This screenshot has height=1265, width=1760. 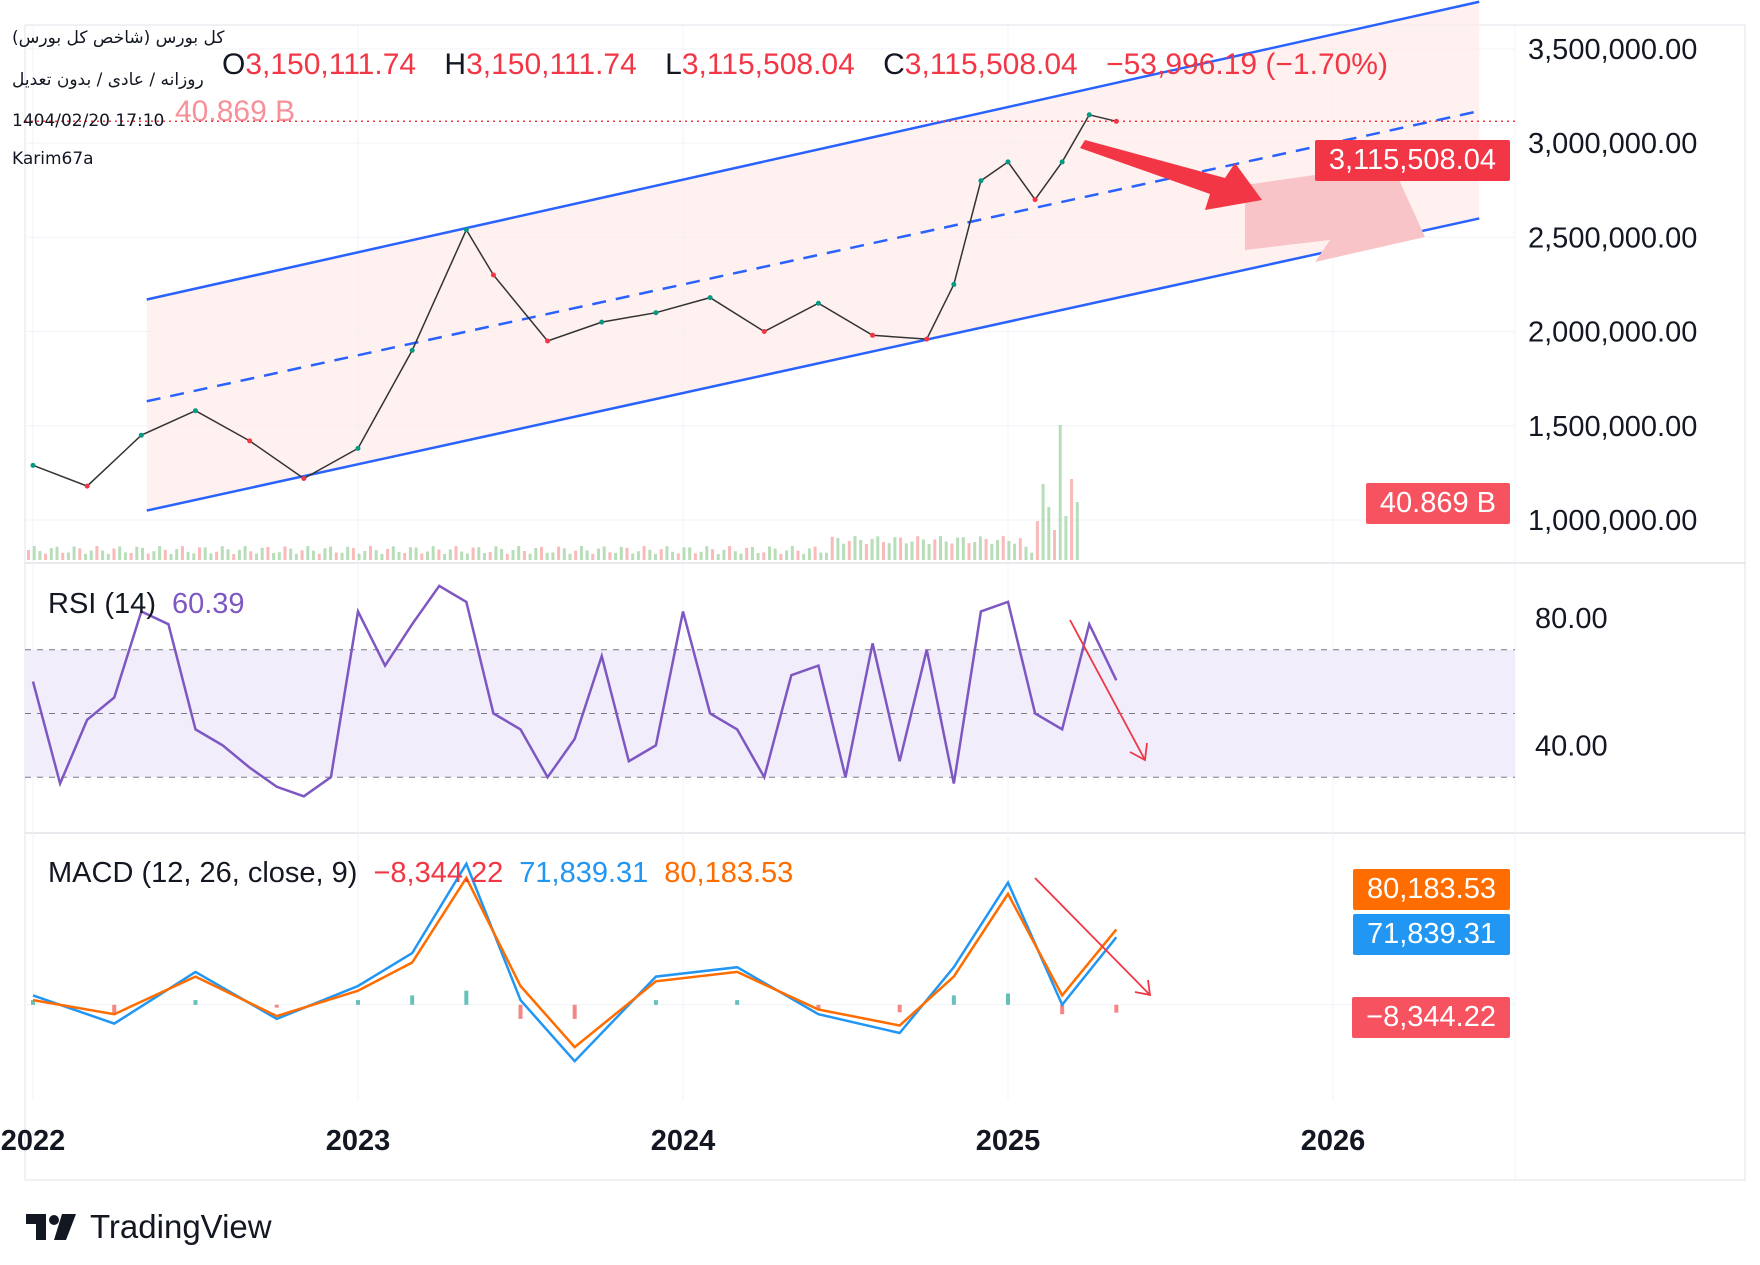 What do you see at coordinates (118, 38) in the screenshot?
I see `symbol-title: کل بورس (شاخص کل بورس)` at bounding box center [118, 38].